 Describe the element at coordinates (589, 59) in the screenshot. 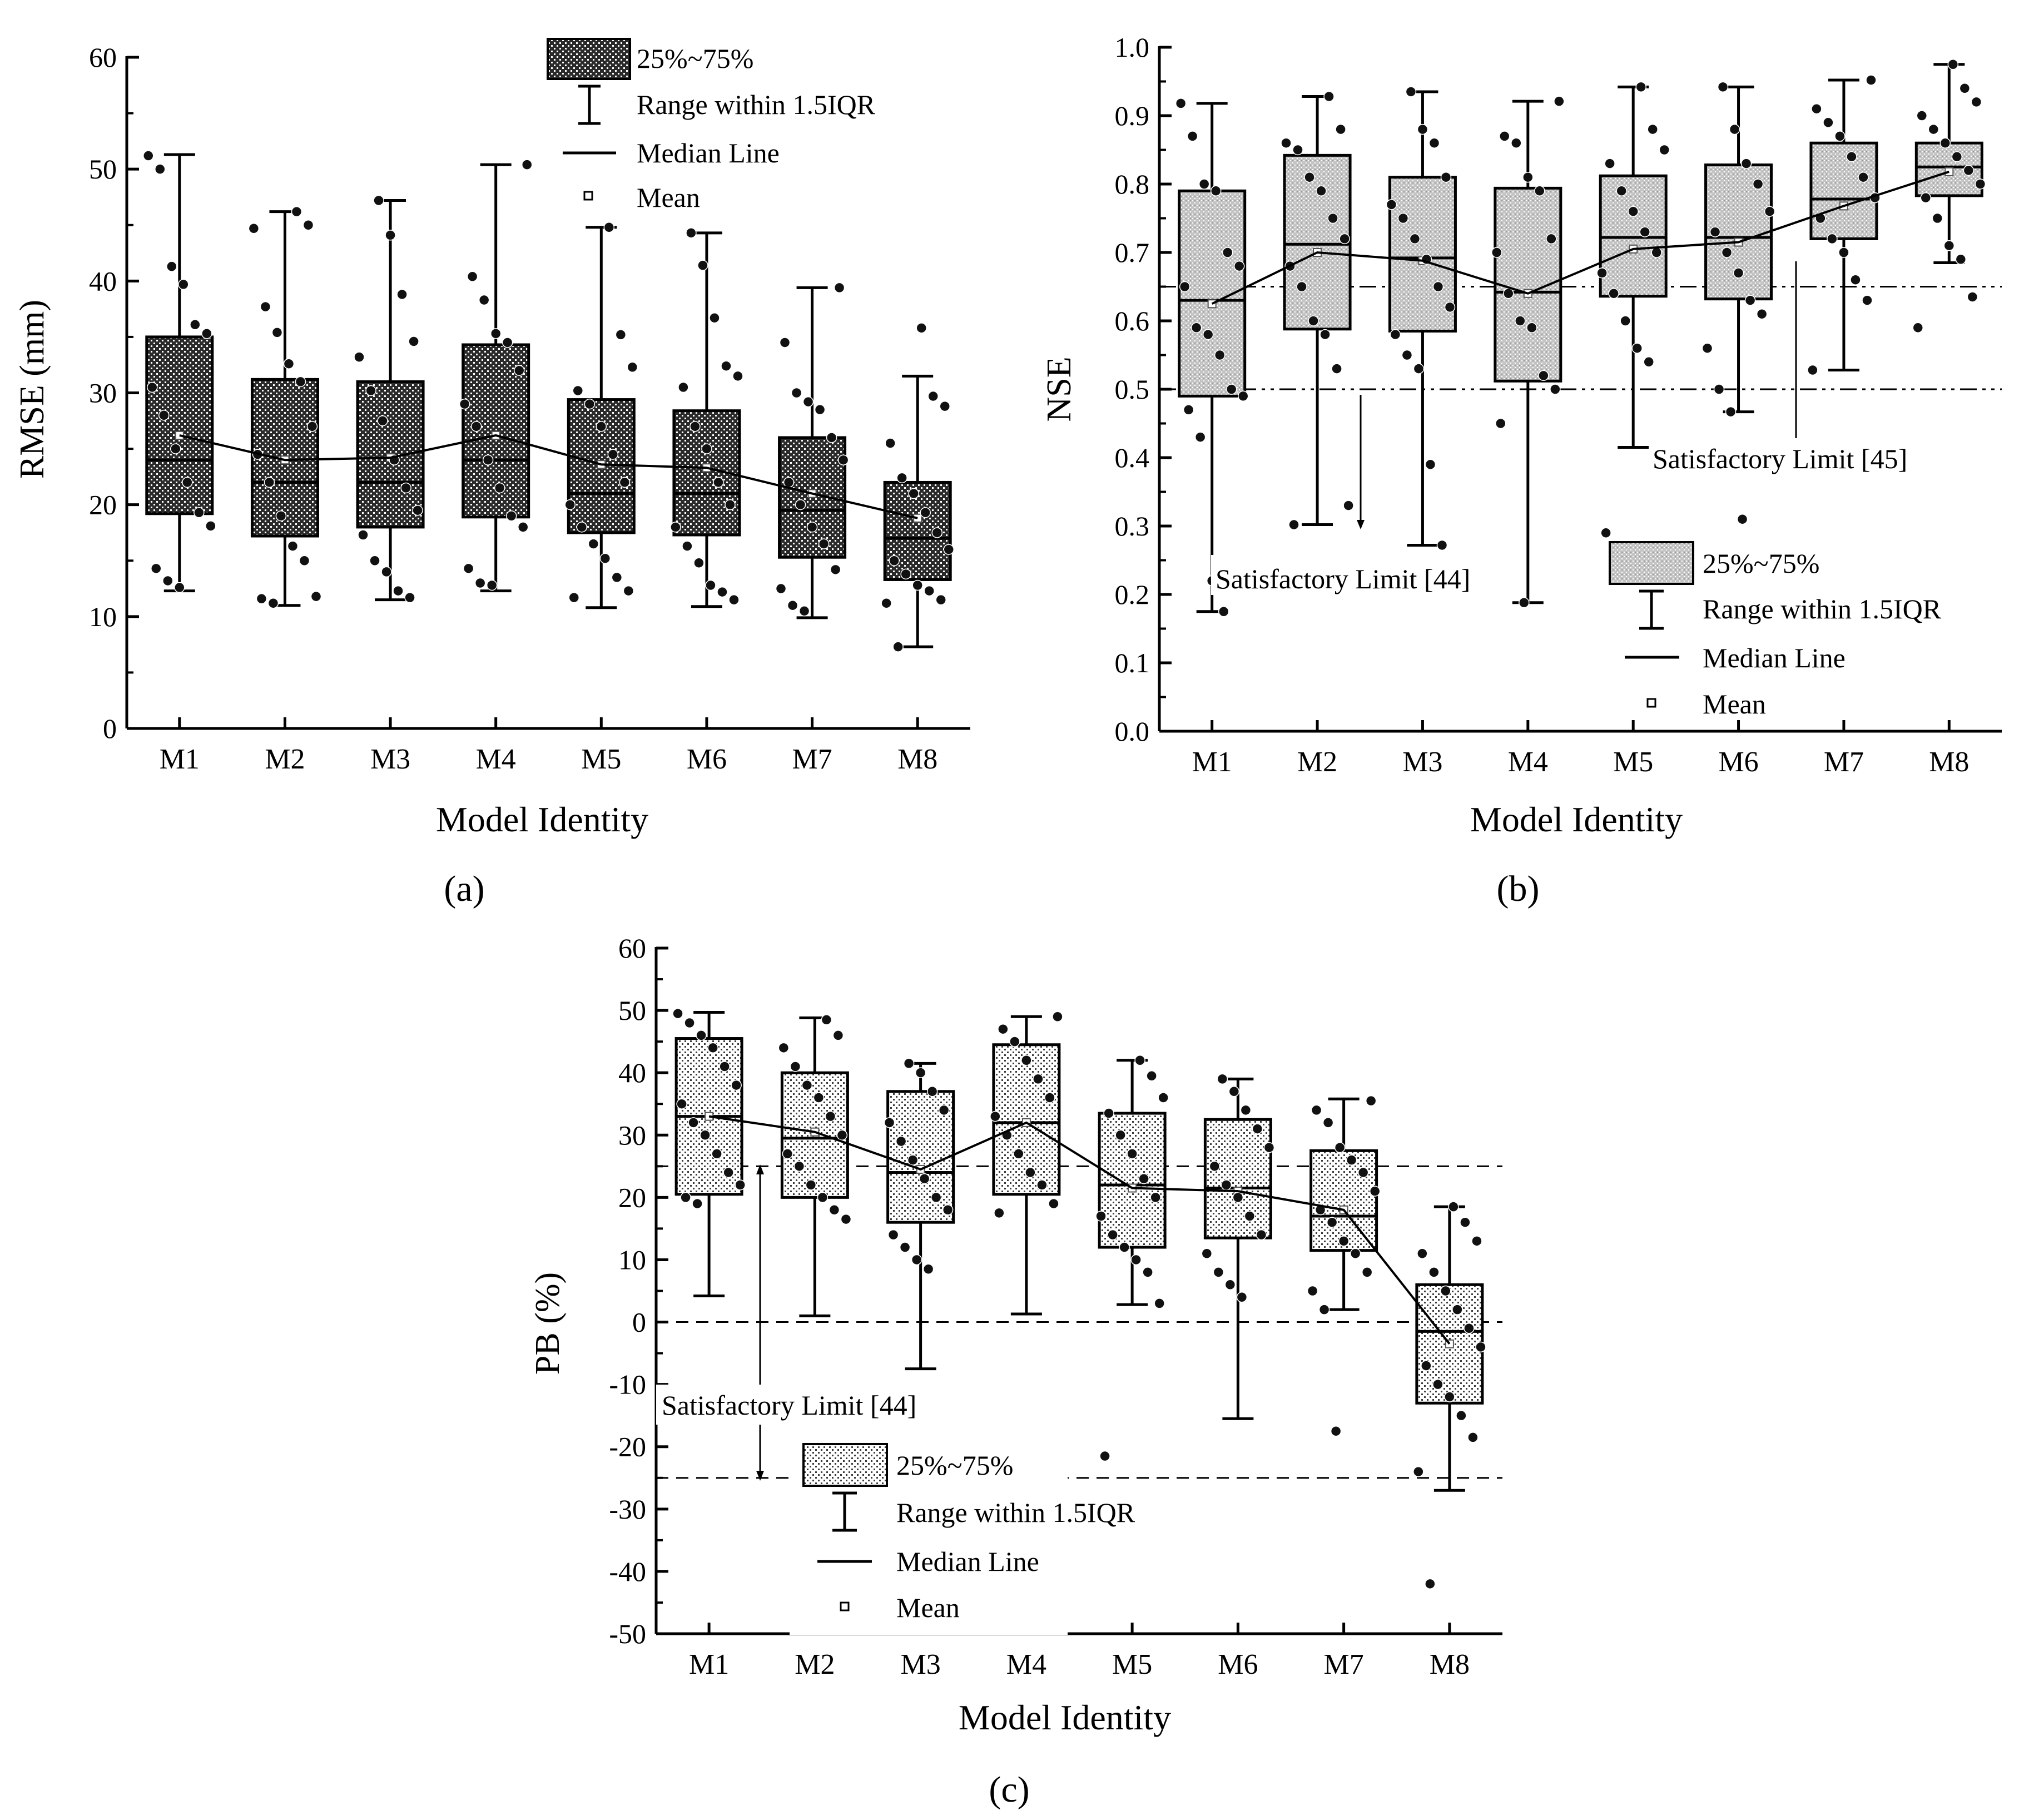

I see `legend-box-swatch-a` at that location.